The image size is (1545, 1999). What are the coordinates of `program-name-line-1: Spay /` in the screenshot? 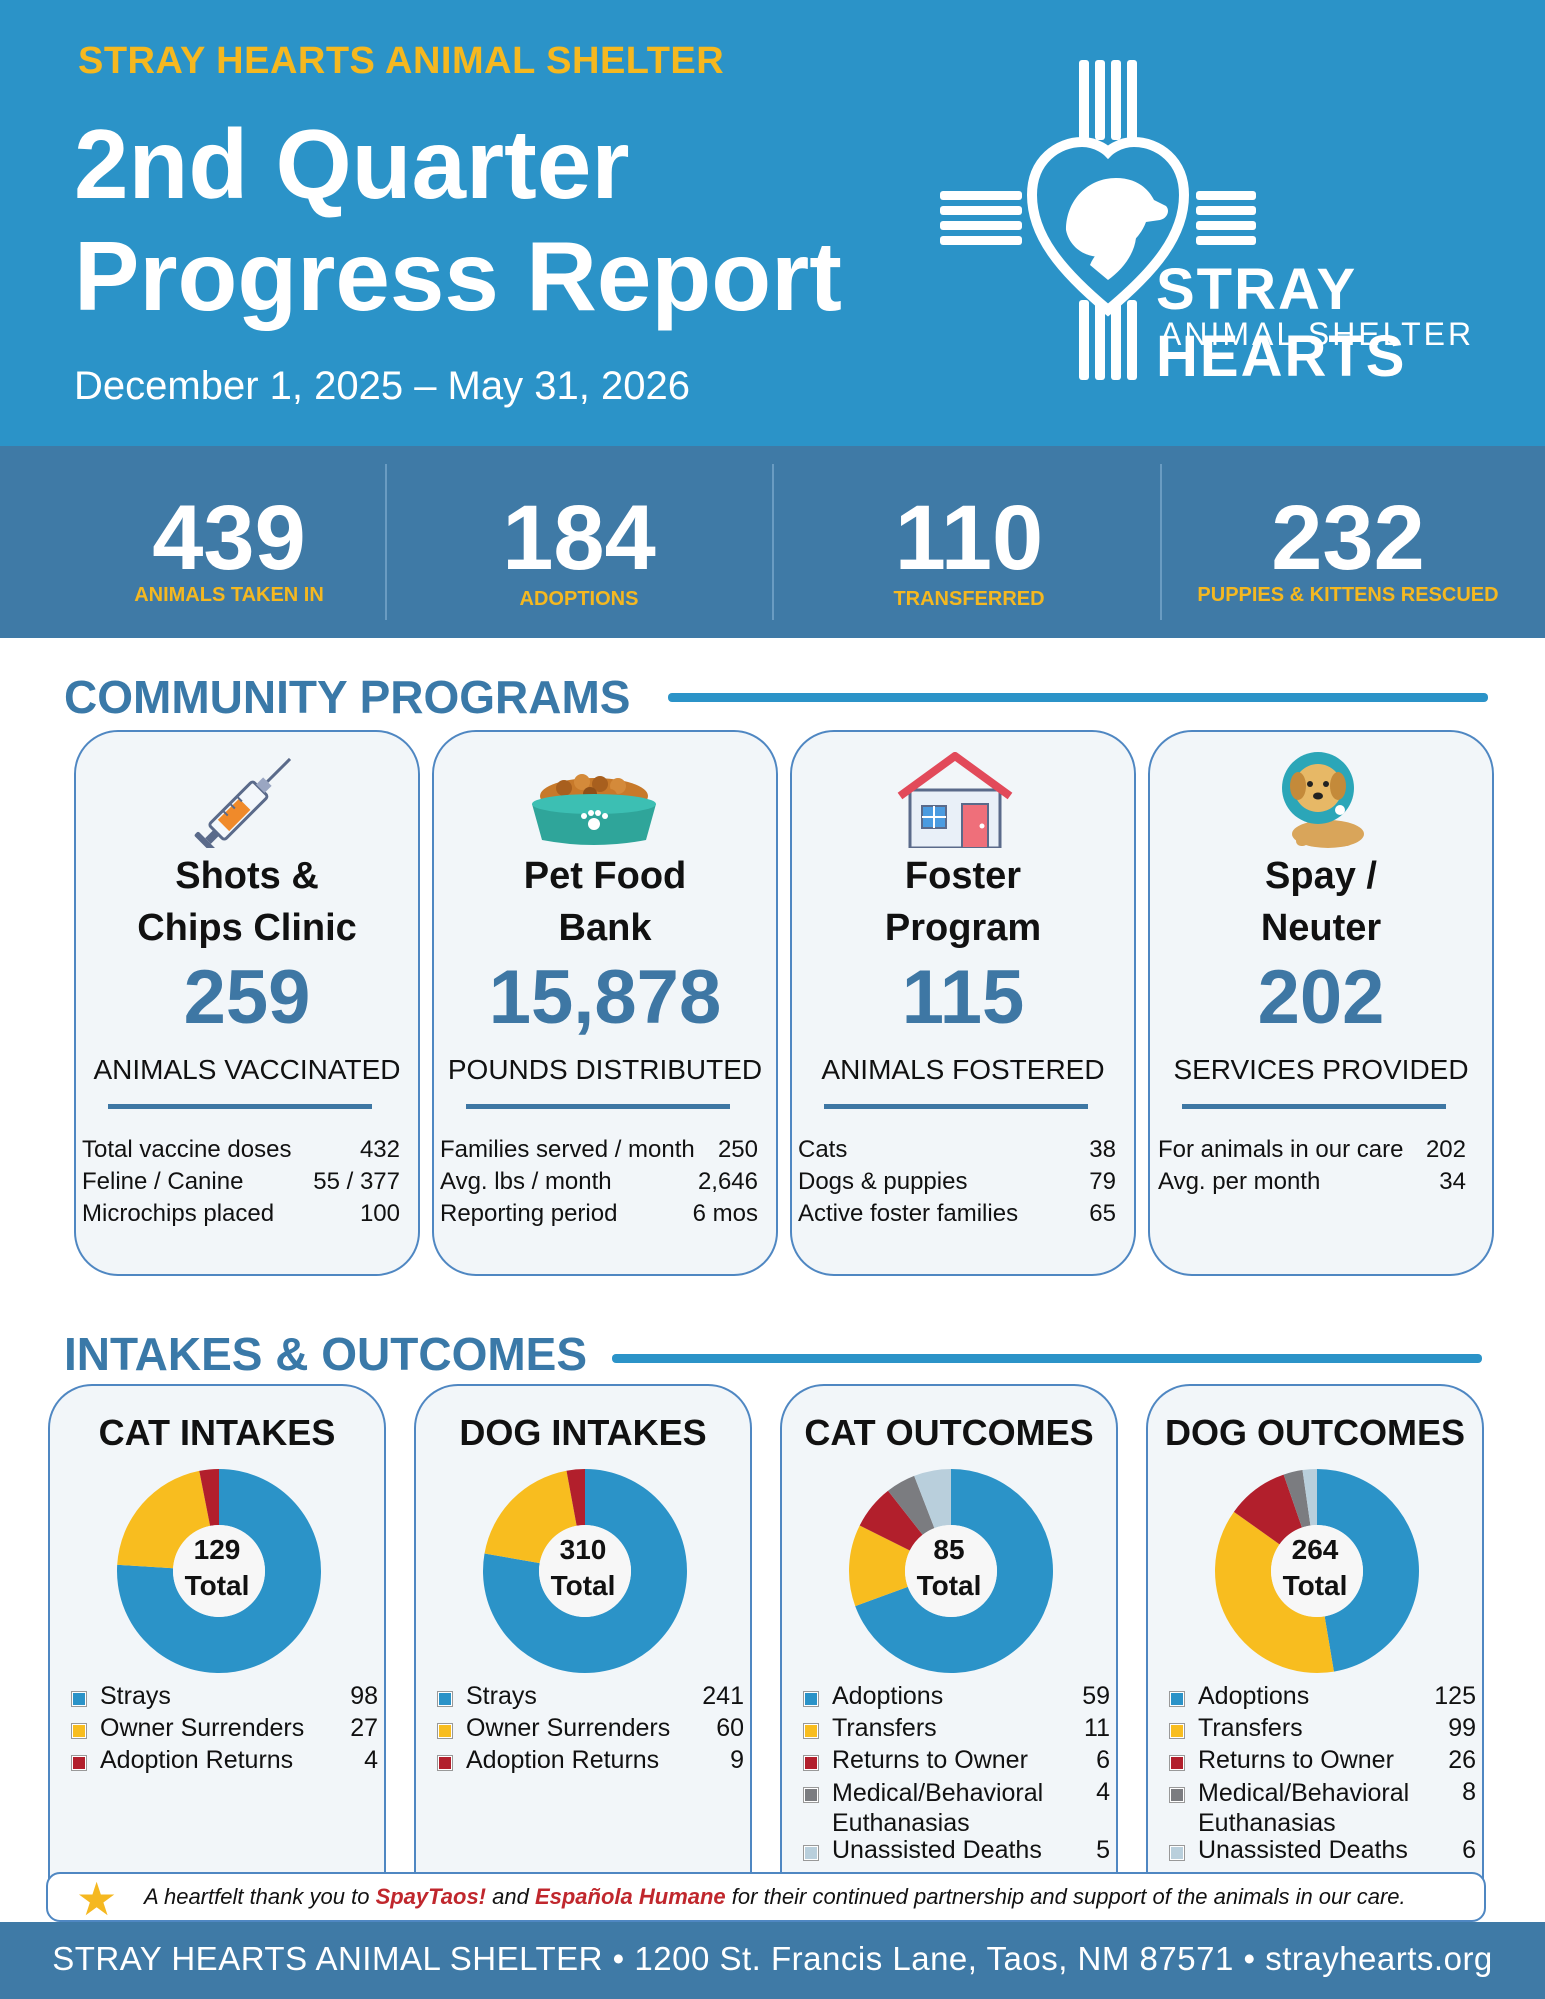 It's located at (1321, 876).